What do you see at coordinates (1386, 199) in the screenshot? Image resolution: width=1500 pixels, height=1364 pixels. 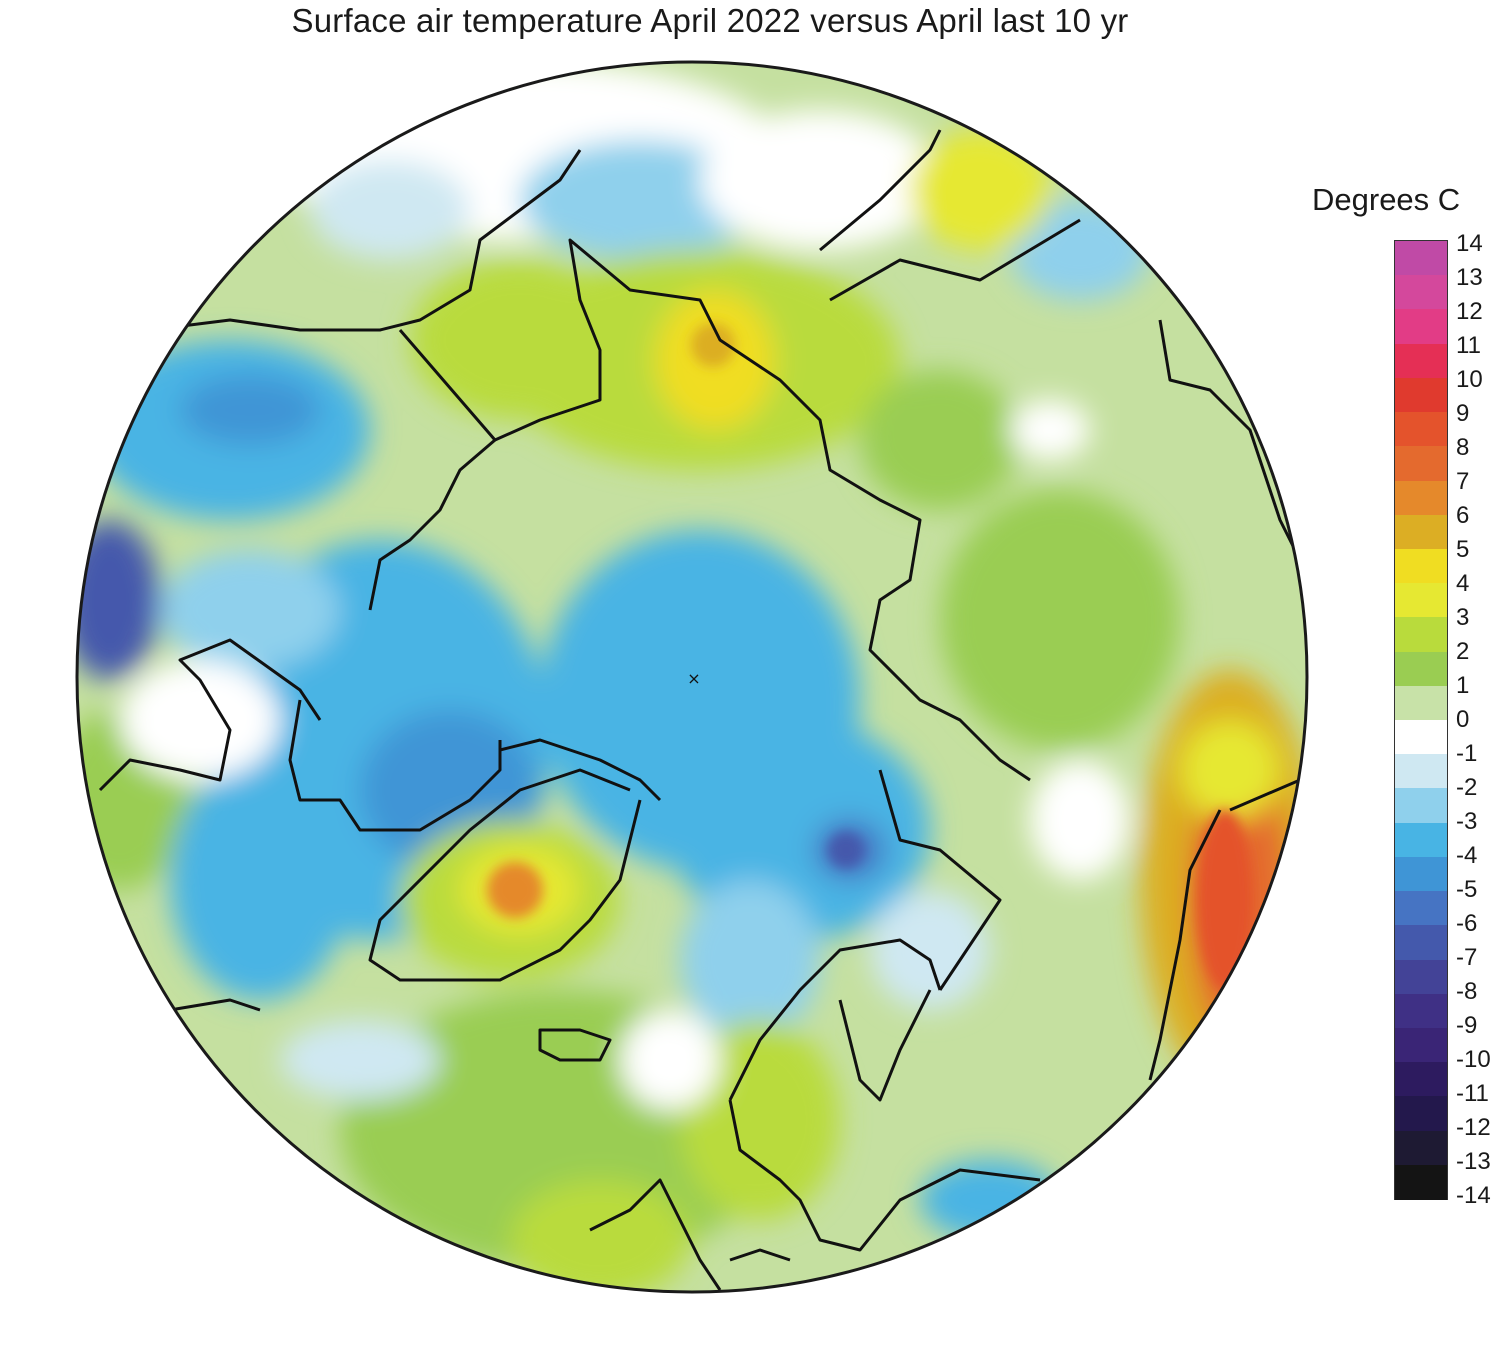 I see `legend-title: Degrees C` at bounding box center [1386, 199].